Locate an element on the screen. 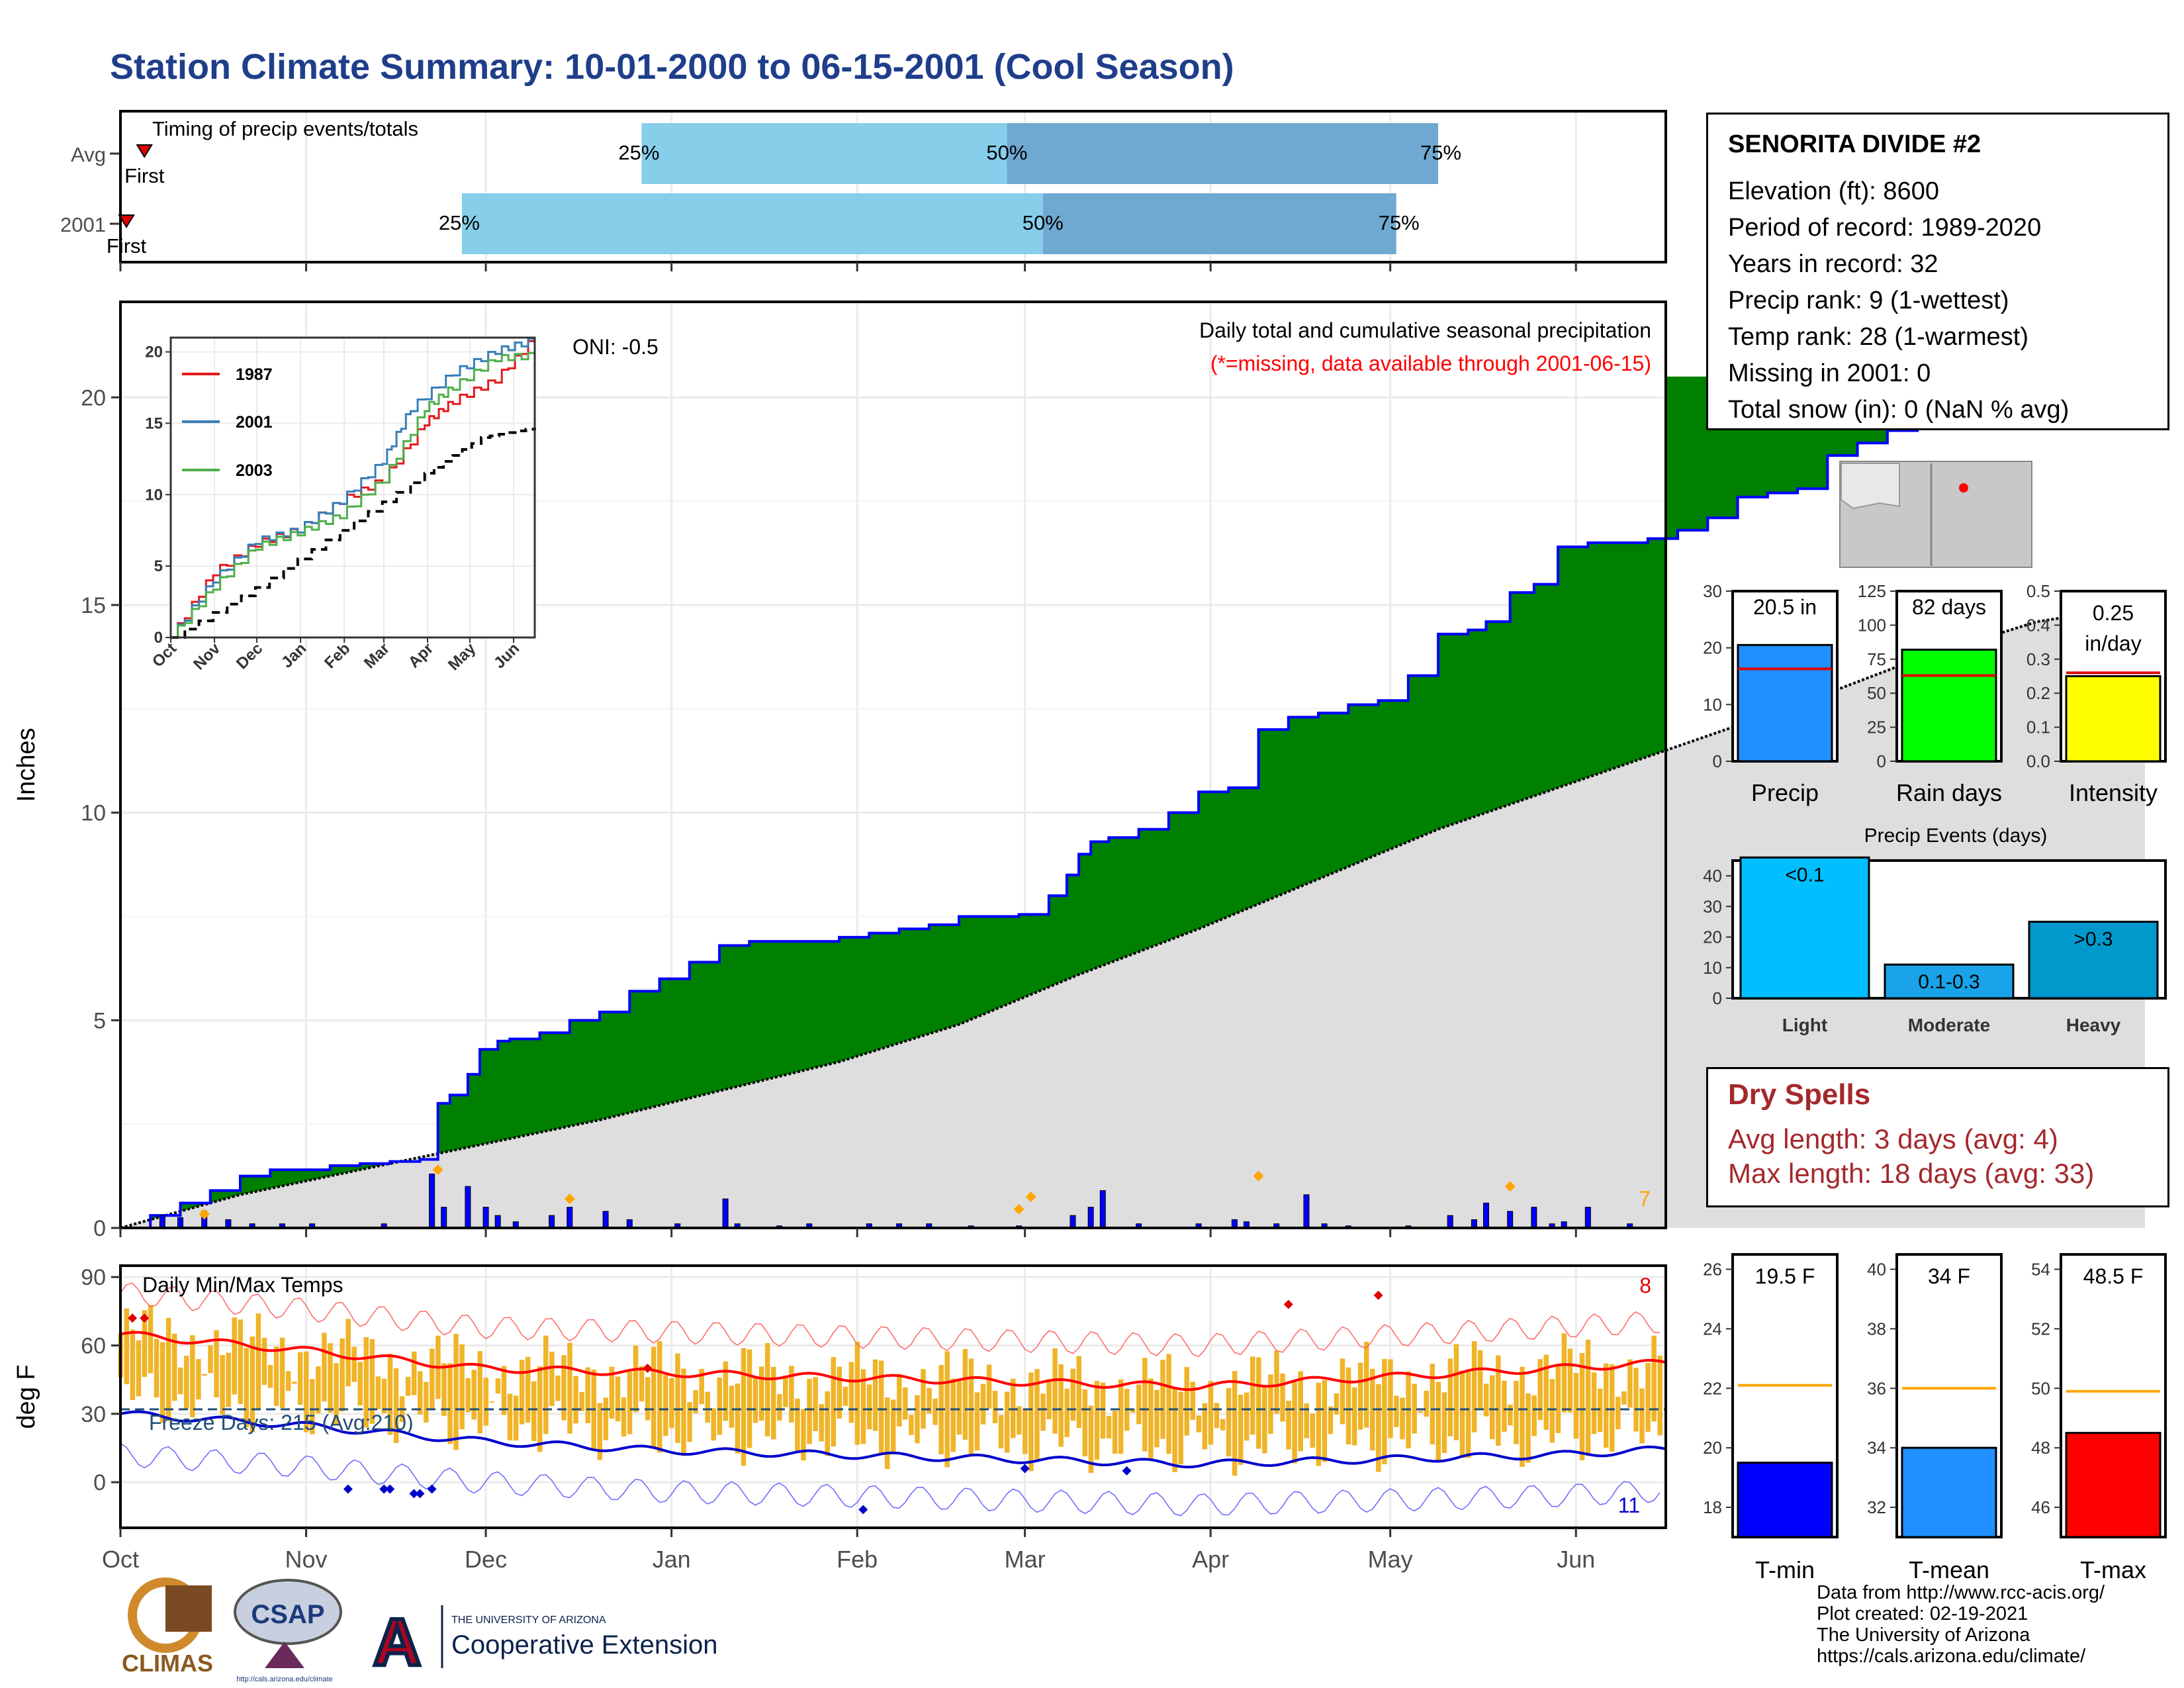  ua-logo-bg is located at coordinates (397, 1636).